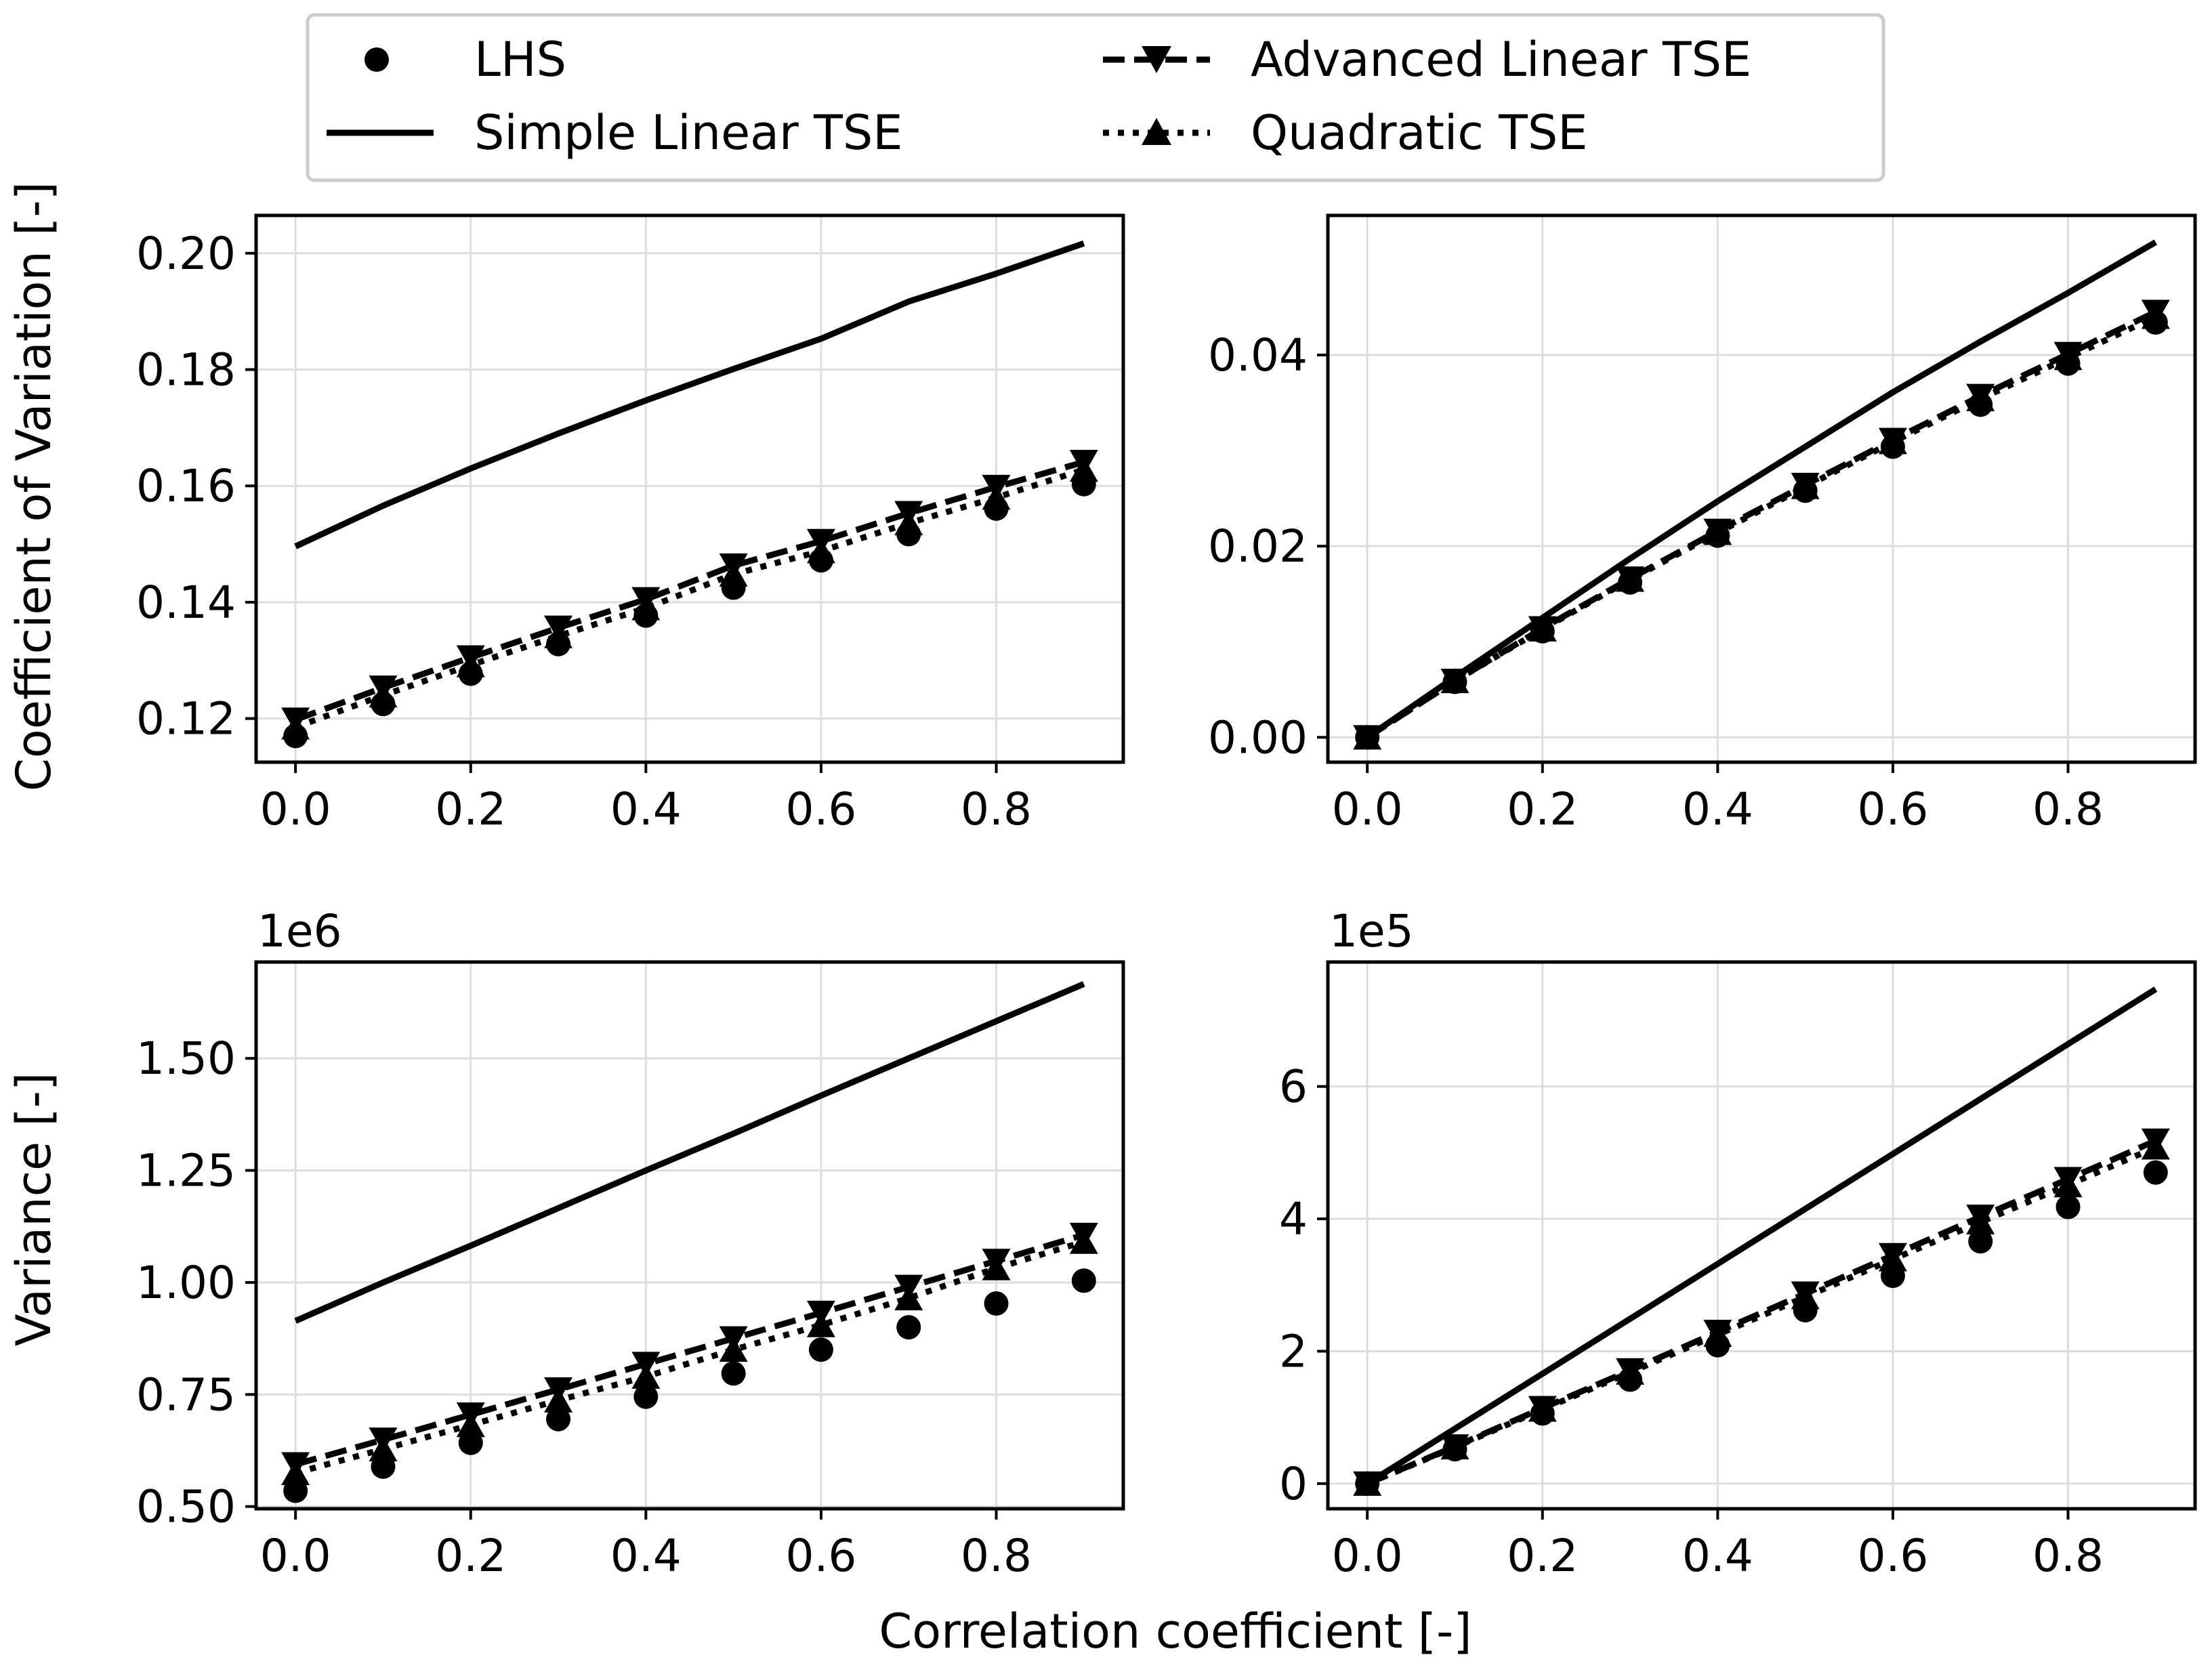 Image resolution: width=2212 pixels, height=1670 pixels. What do you see at coordinates (1293, 1087) in the screenshot?
I see `y-tick-label: 6` at bounding box center [1293, 1087].